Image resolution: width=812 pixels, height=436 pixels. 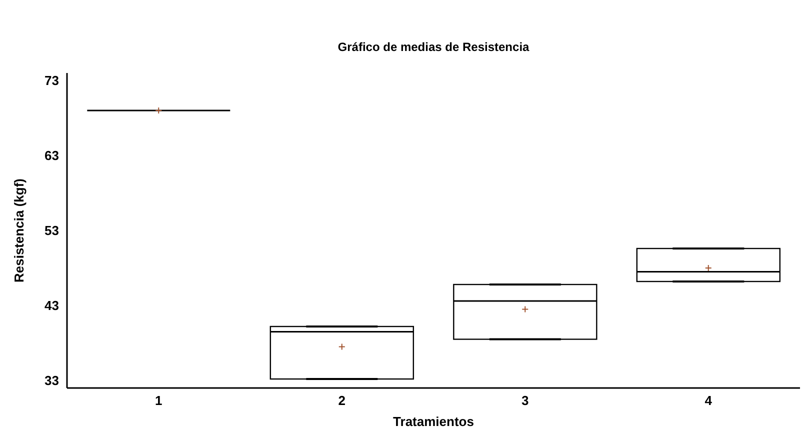 What do you see at coordinates (19, 230) in the screenshot?
I see `y-axis-title: Resistencia (kgf)` at bounding box center [19, 230].